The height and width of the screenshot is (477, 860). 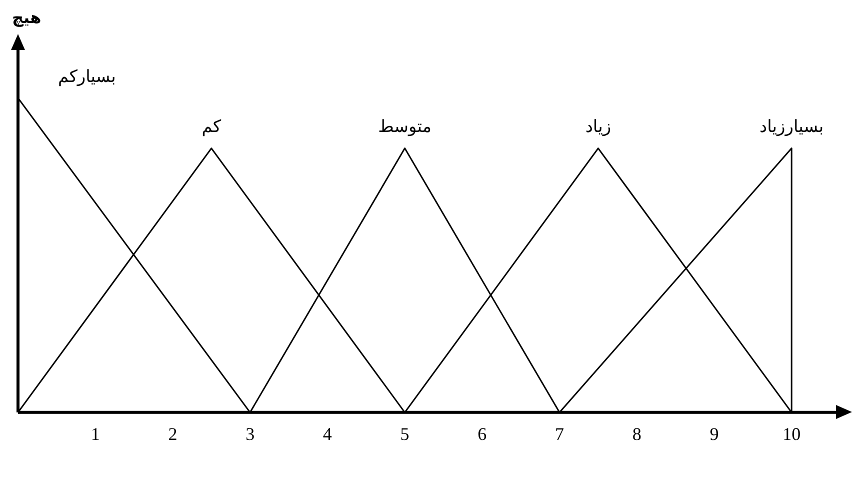 What do you see at coordinates (405, 127) in the screenshot?
I see `series-label: متوسط` at bounding box center [405, 127].